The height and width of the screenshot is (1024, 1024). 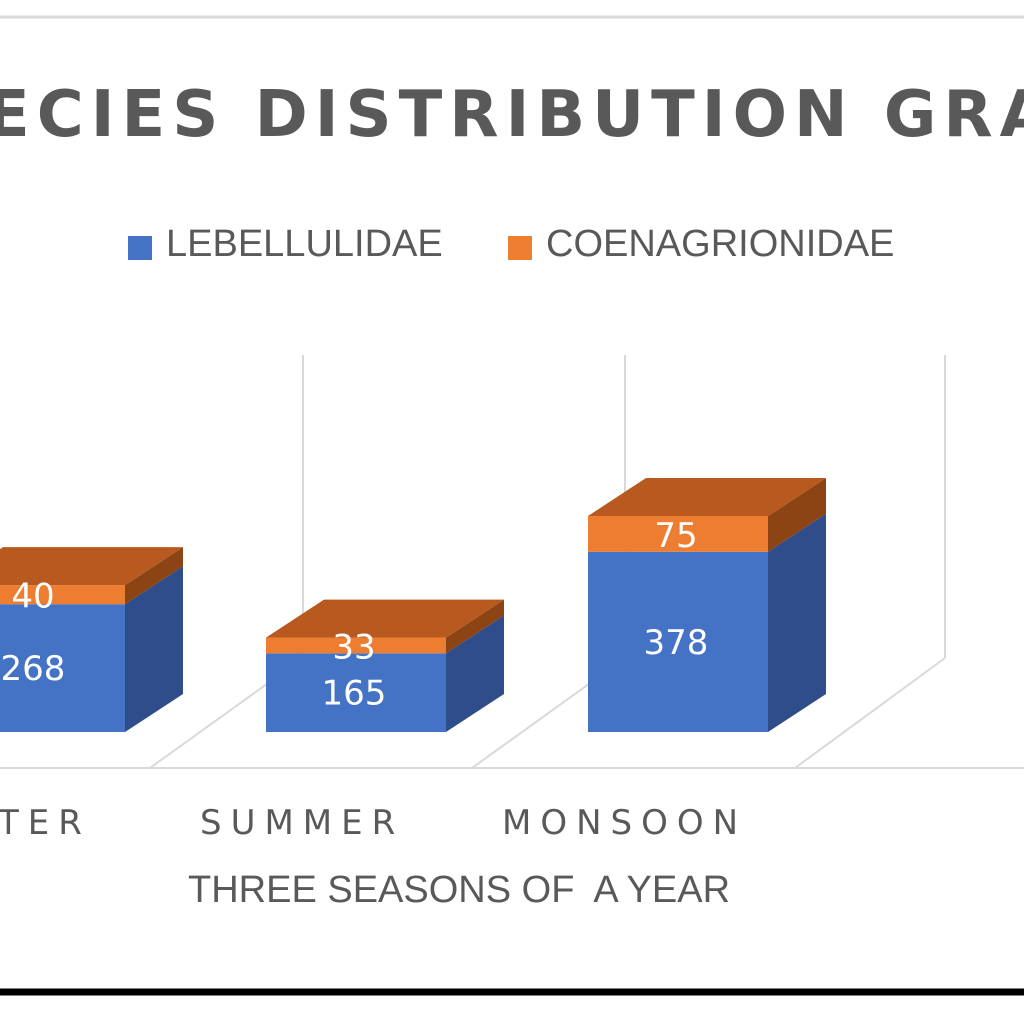 I want to click on legend-label-lebellulidae: LEBELLULIDAE, so click(x=304, y=244).